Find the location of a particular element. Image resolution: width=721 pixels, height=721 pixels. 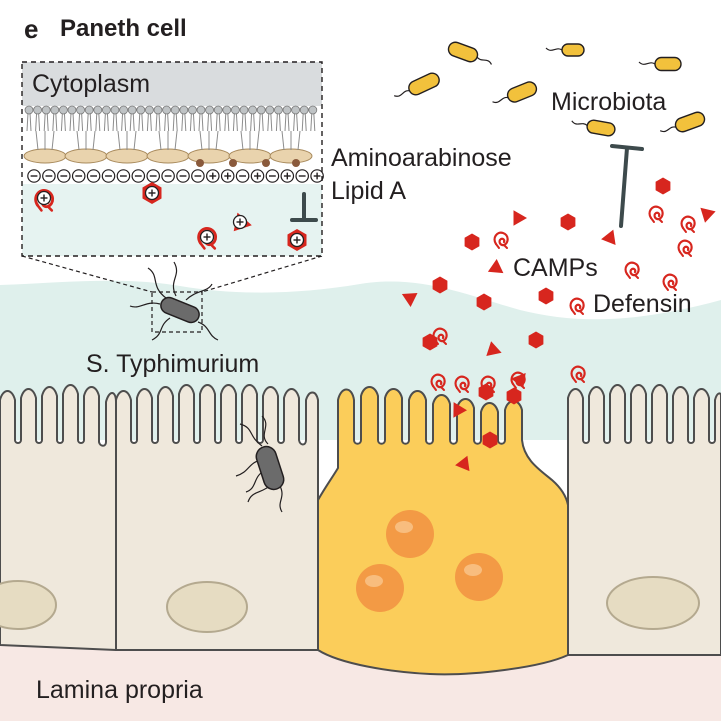

salmonella-invading is located at coordinates (260, 464).